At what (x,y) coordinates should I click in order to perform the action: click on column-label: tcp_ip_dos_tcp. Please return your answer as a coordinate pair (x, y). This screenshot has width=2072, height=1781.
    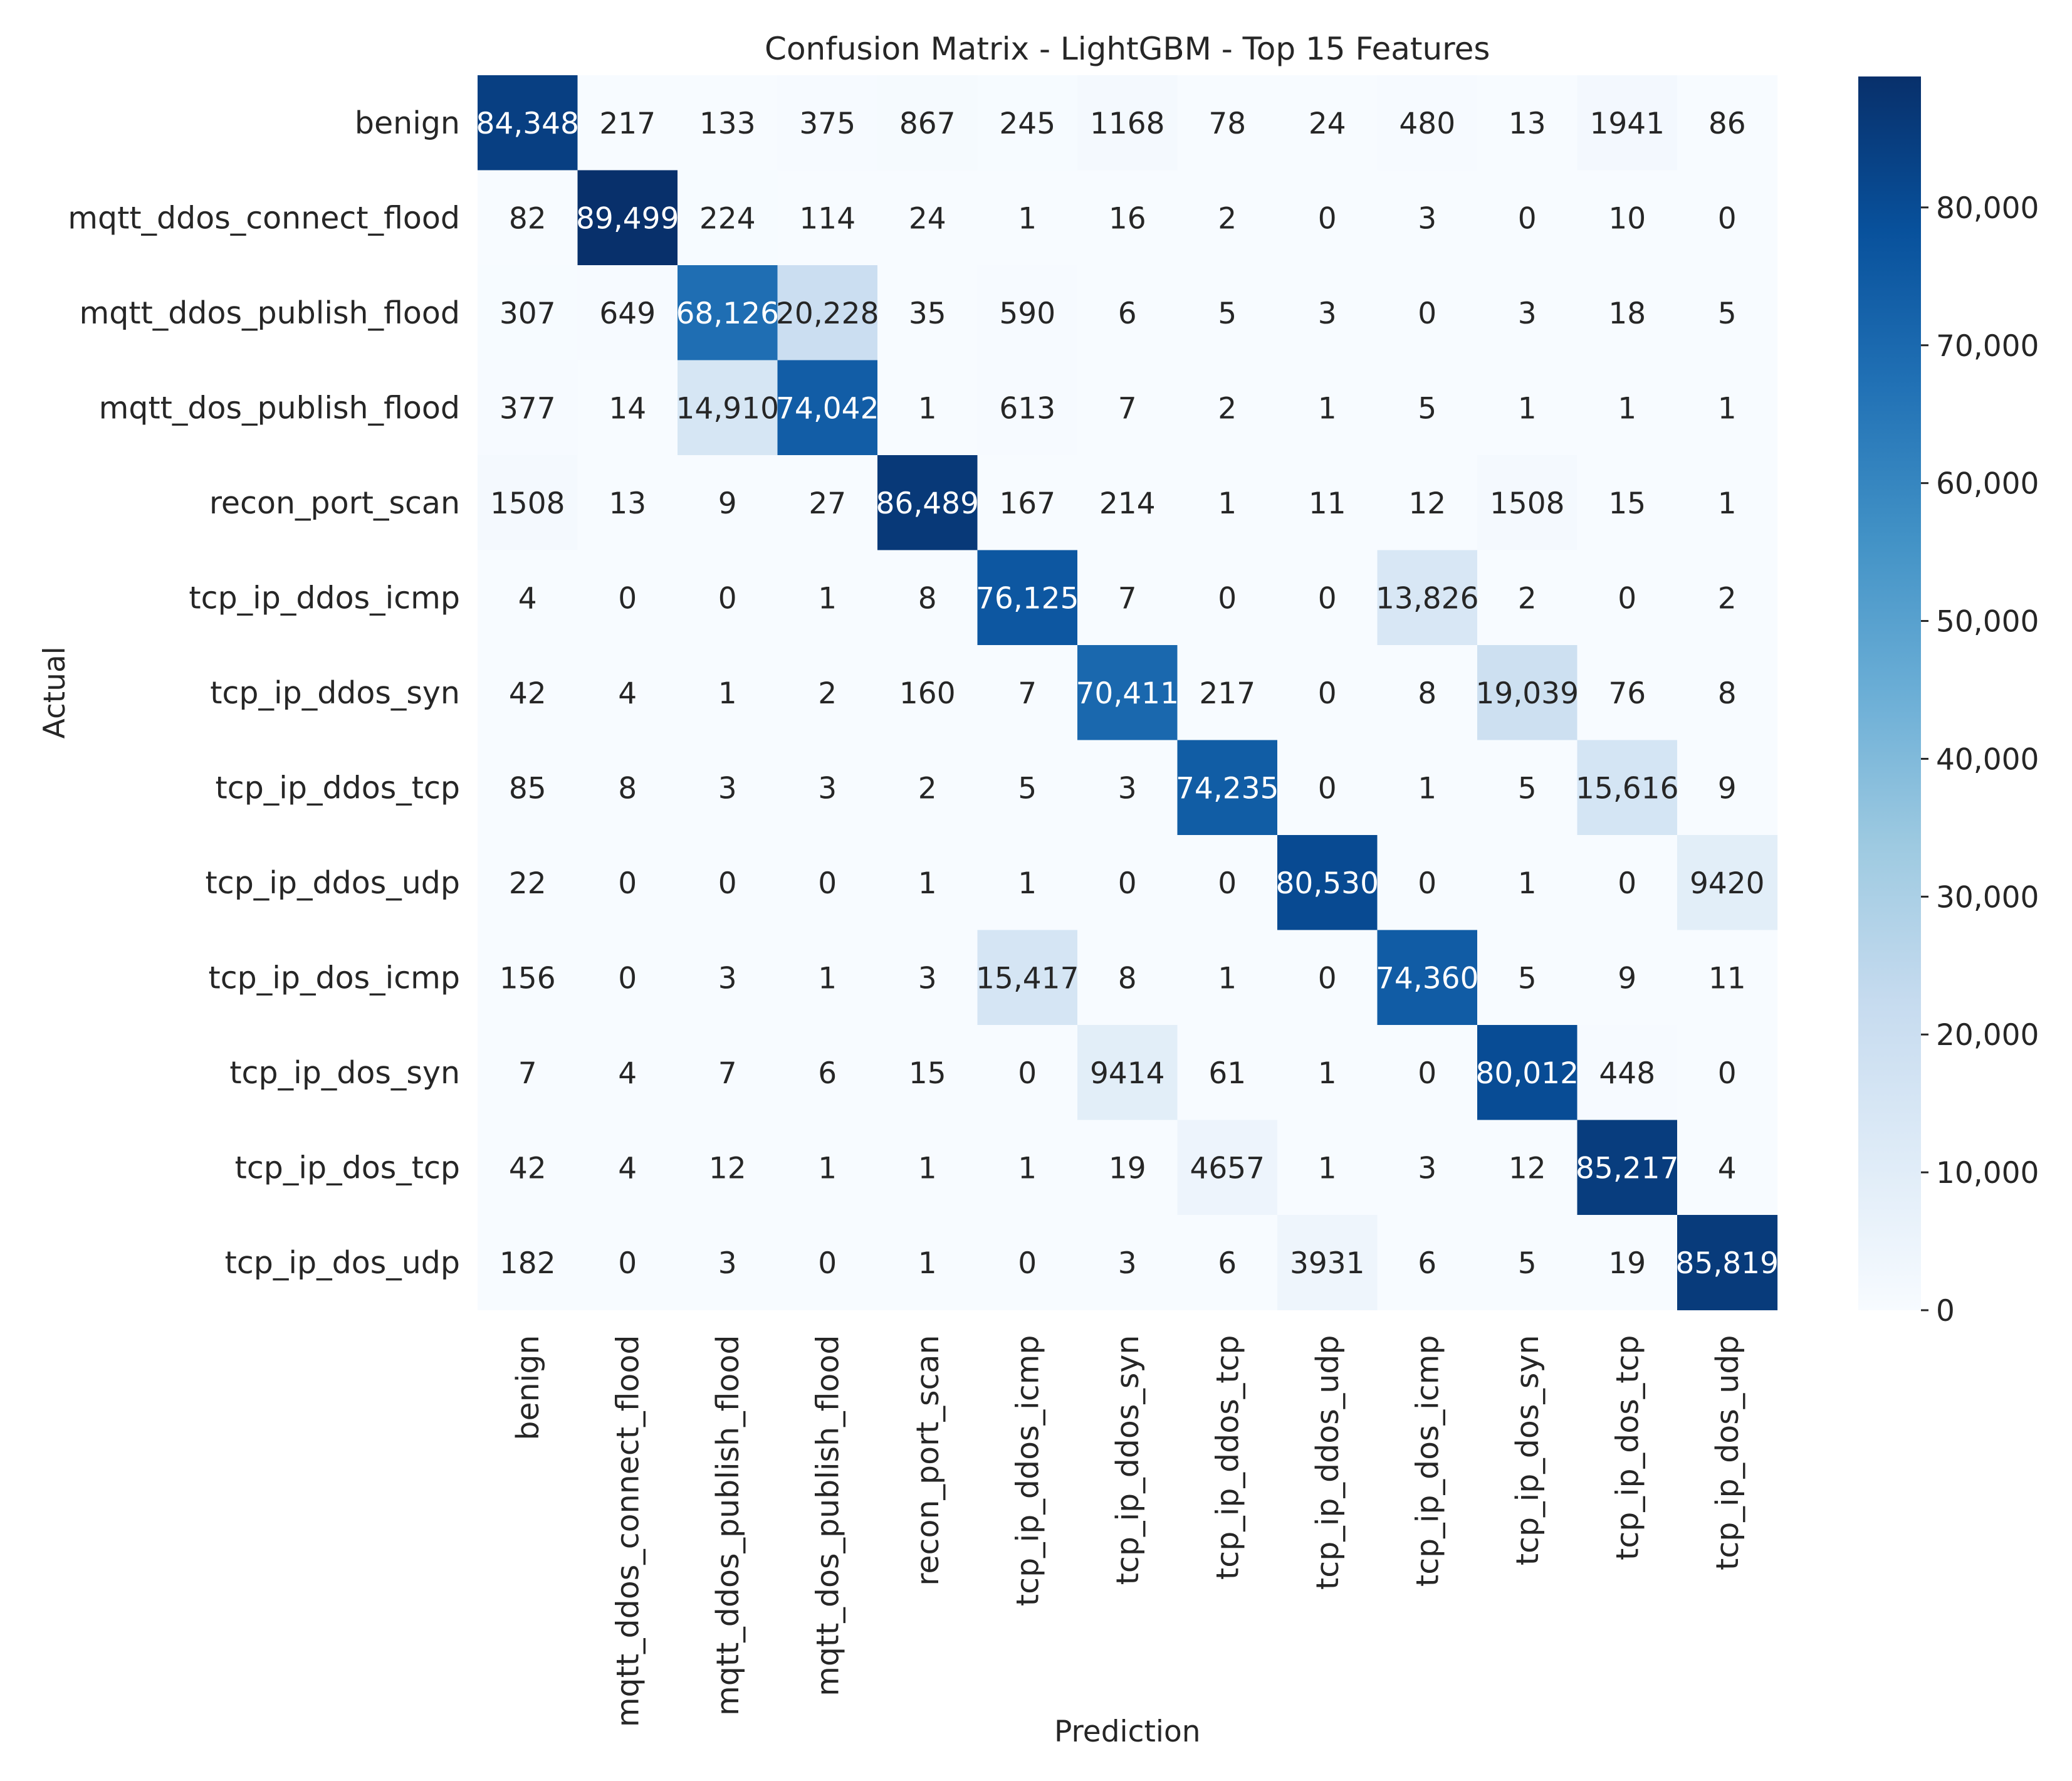
    Looking at the image, I should click on (1627, 1447).